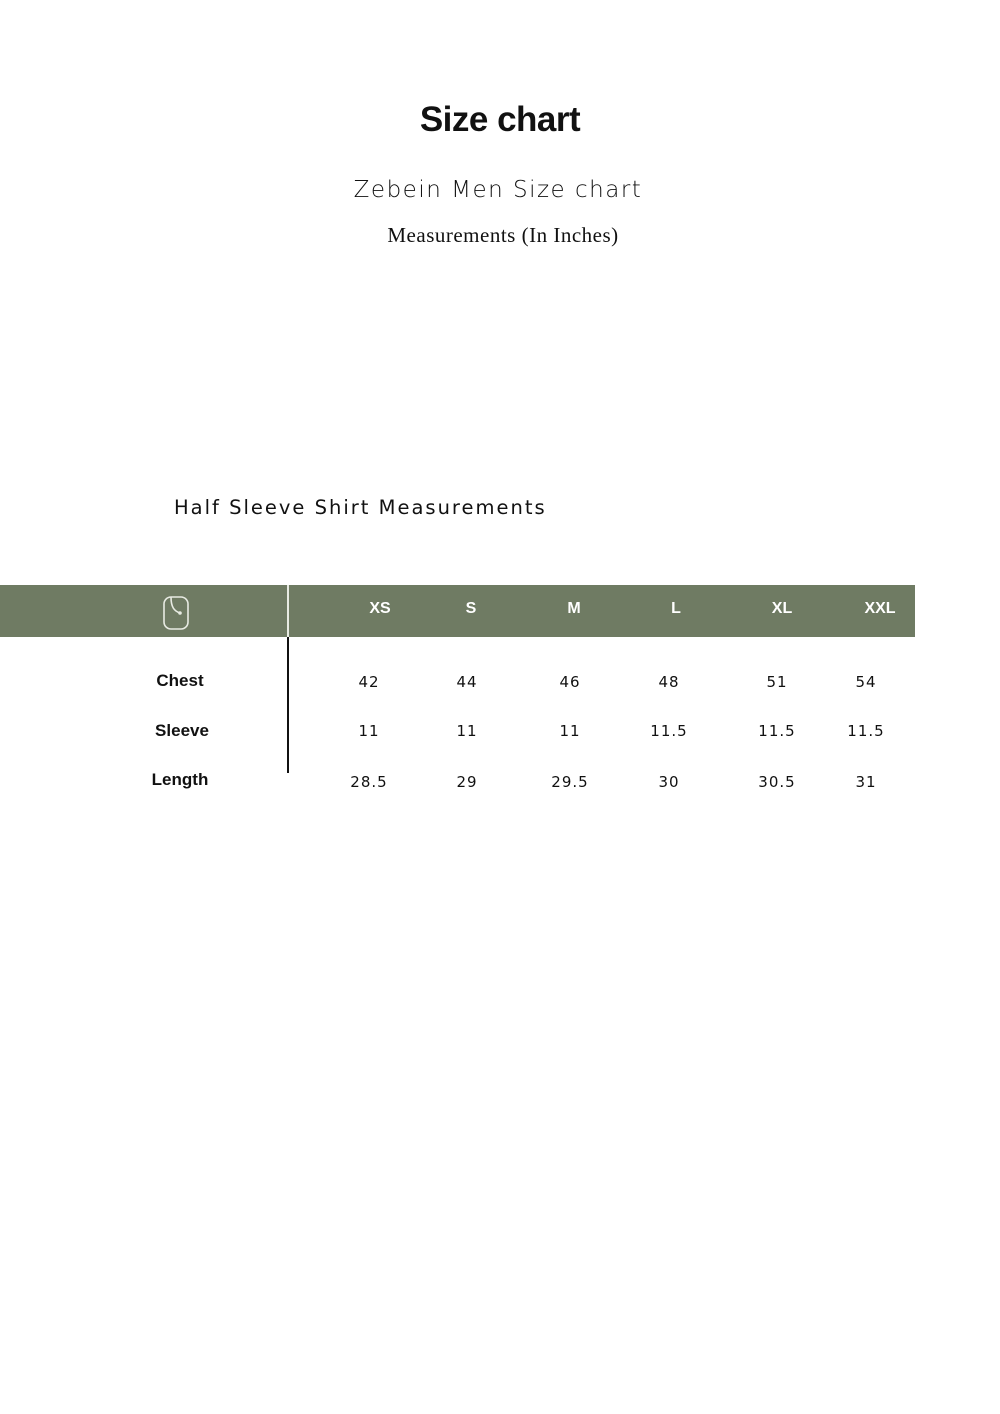 This screenshot has height=1414, width=1000. I want to click on header-divider, so click(288, 611).